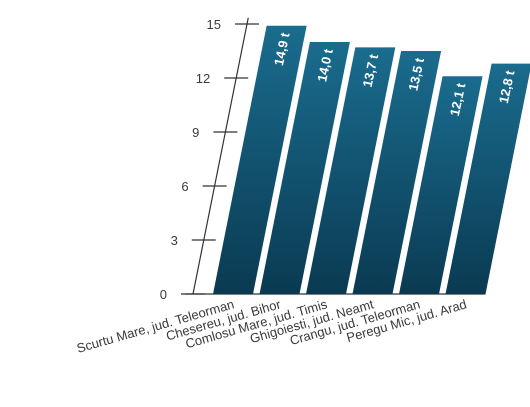  I want to click on data-label: 12,8 t, so click(507, 86).